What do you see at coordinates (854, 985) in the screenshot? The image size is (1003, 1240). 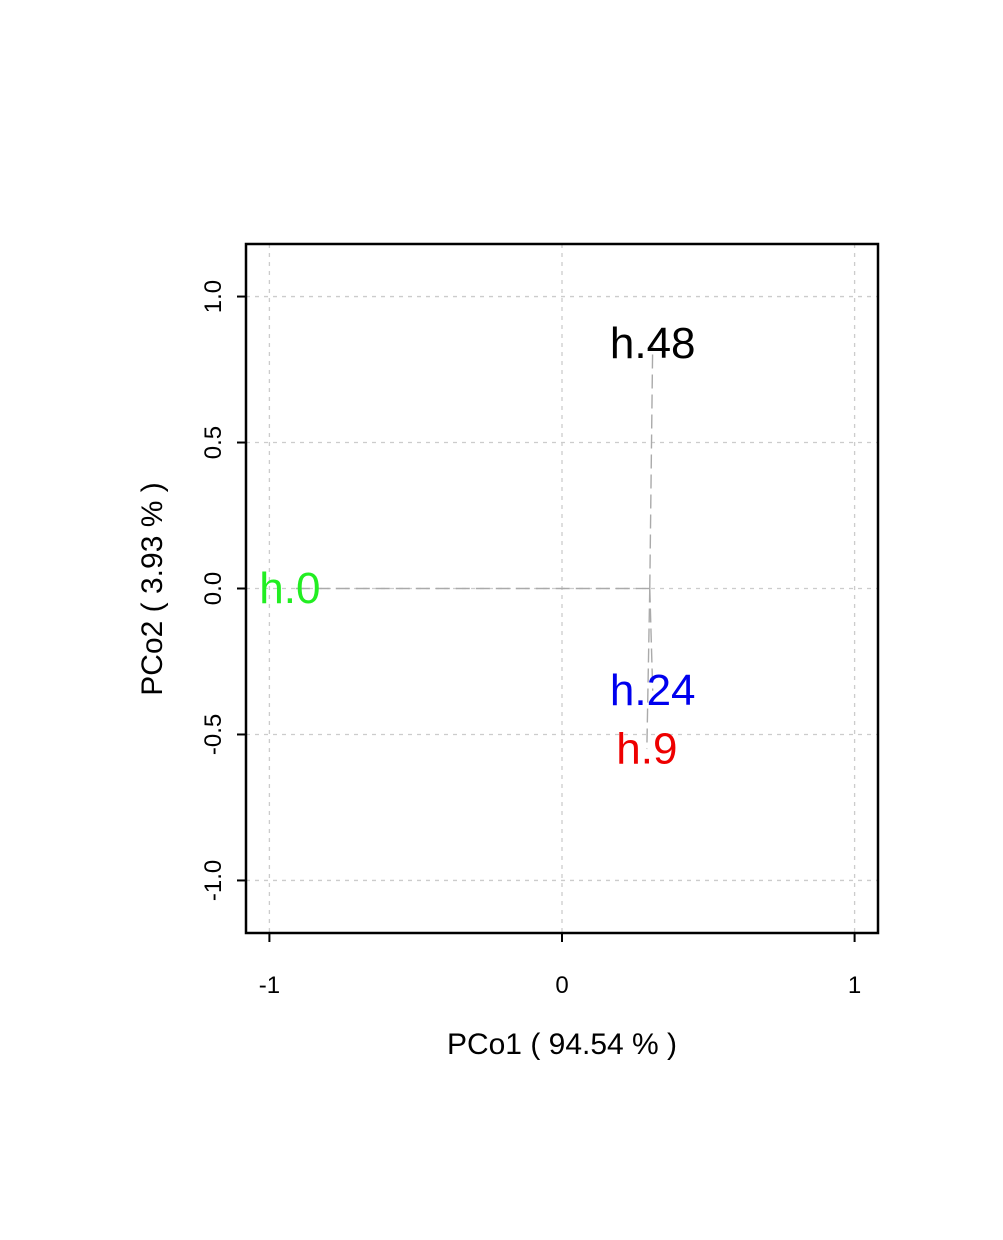 I see `x-tick-label-2: 1` at bounding box center [854, 985].